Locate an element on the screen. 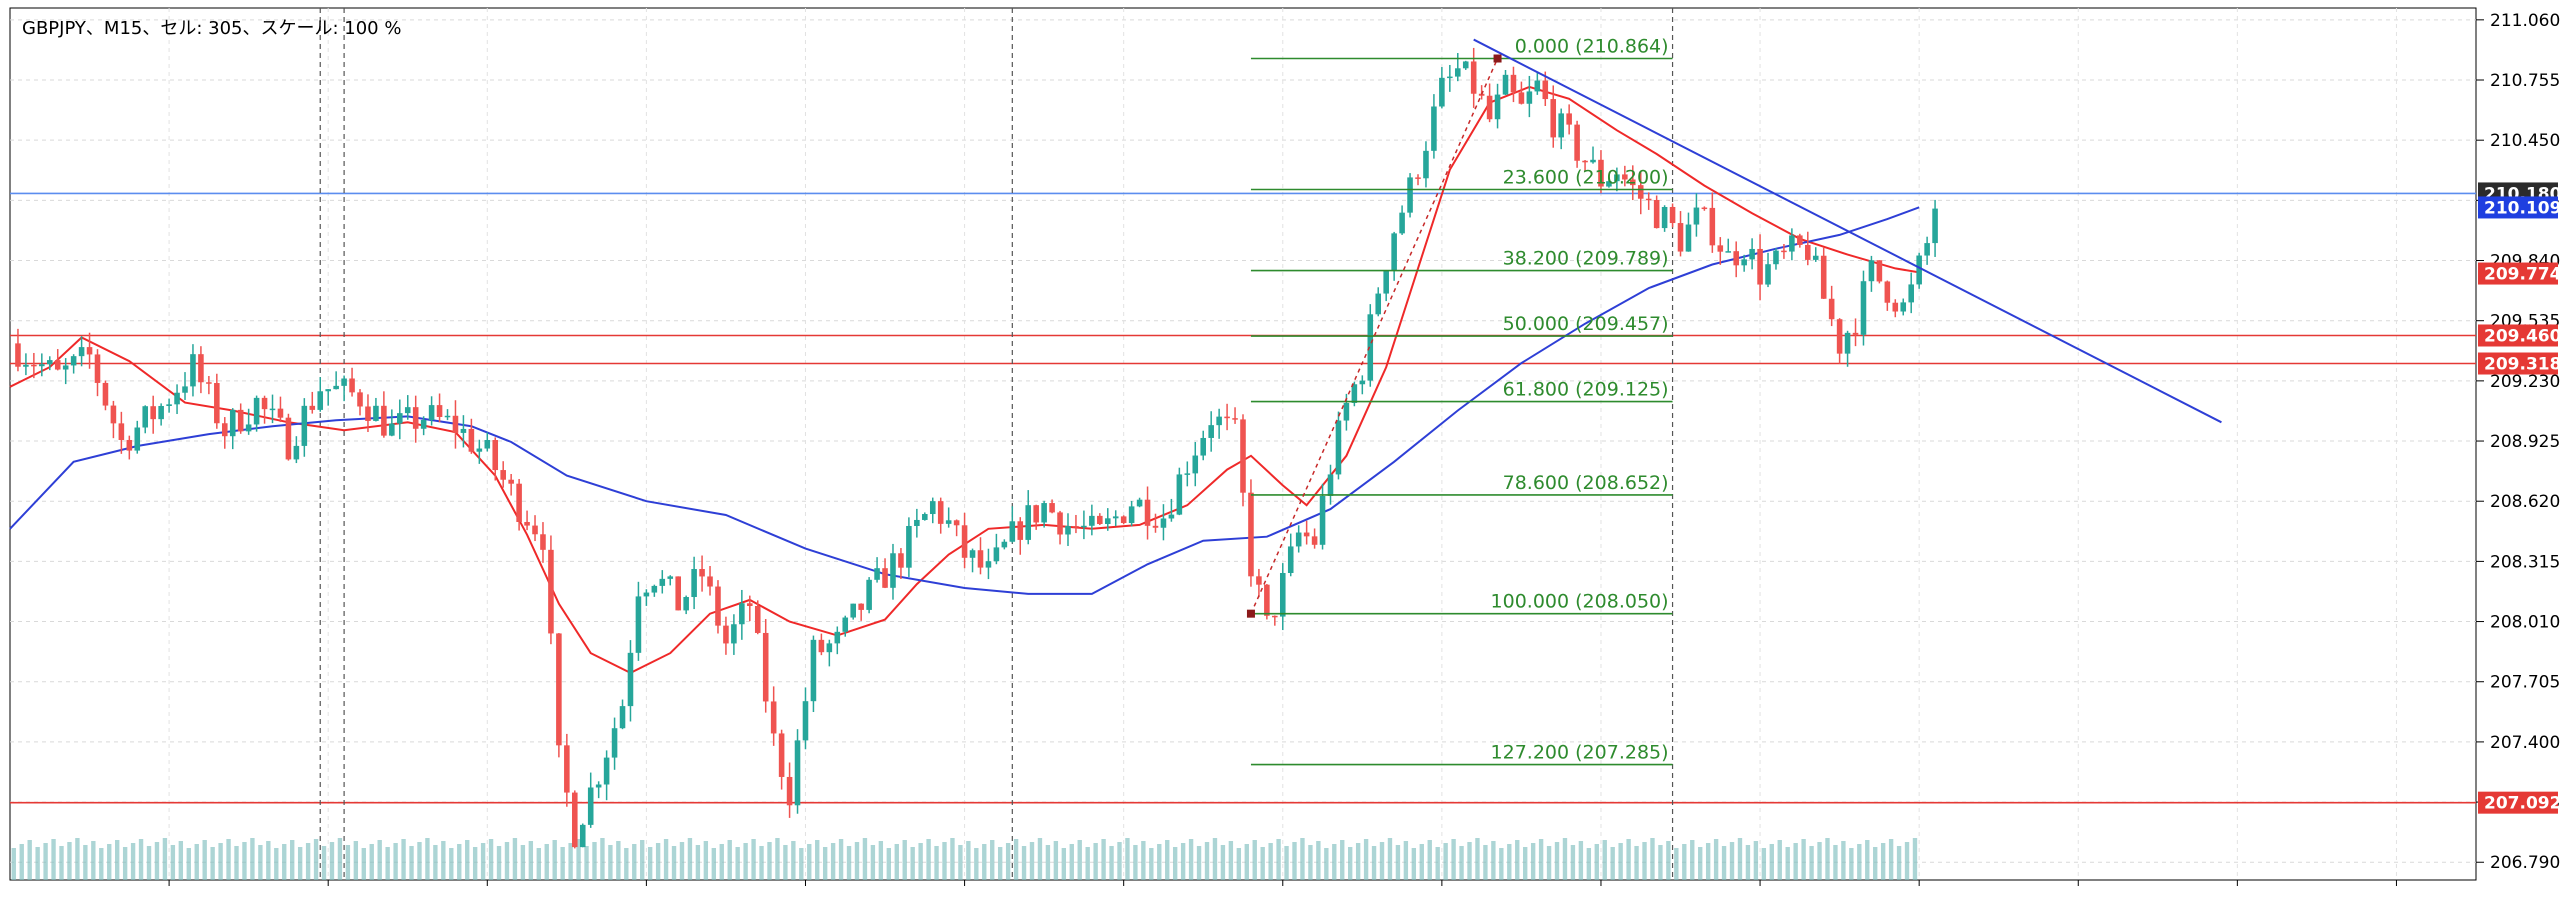 The height and width of the screenshot is (906, 2560). fib-level-label: 50.000 (209.457) is located at coordinates (1586, 324).